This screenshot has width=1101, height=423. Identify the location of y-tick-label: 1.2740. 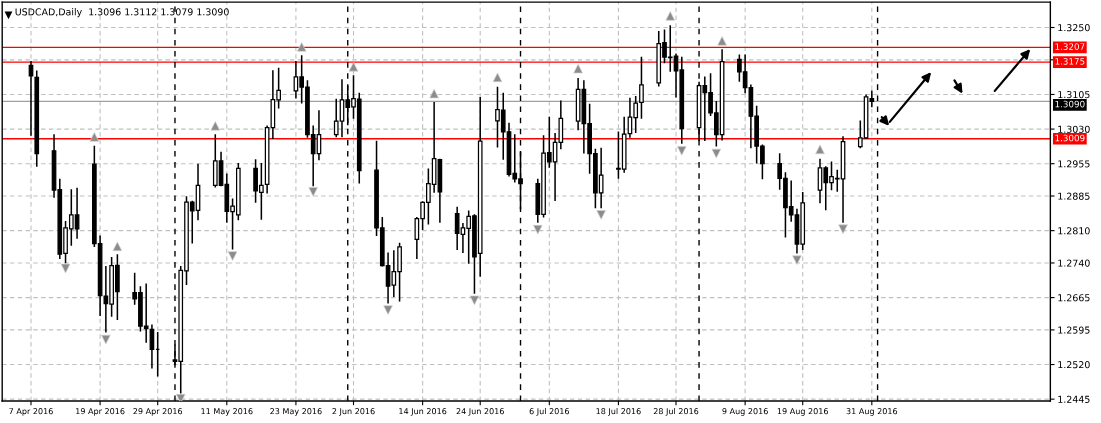
(1074, 263).